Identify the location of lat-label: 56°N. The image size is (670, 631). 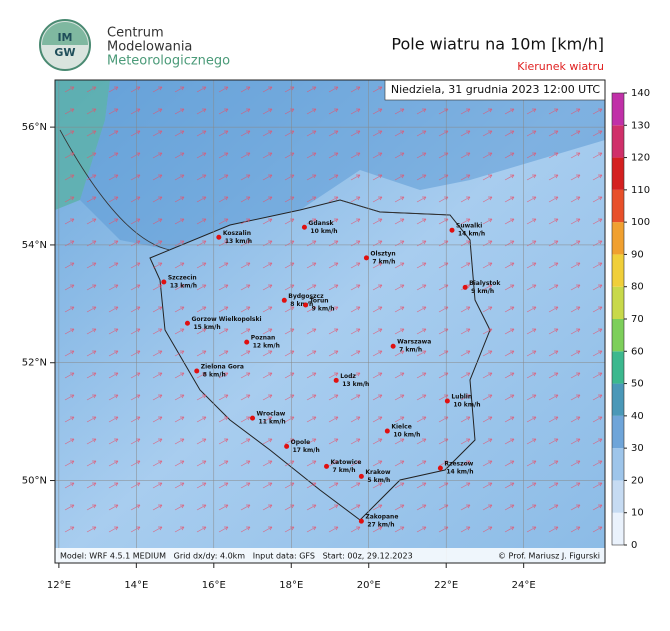
(34, 127).